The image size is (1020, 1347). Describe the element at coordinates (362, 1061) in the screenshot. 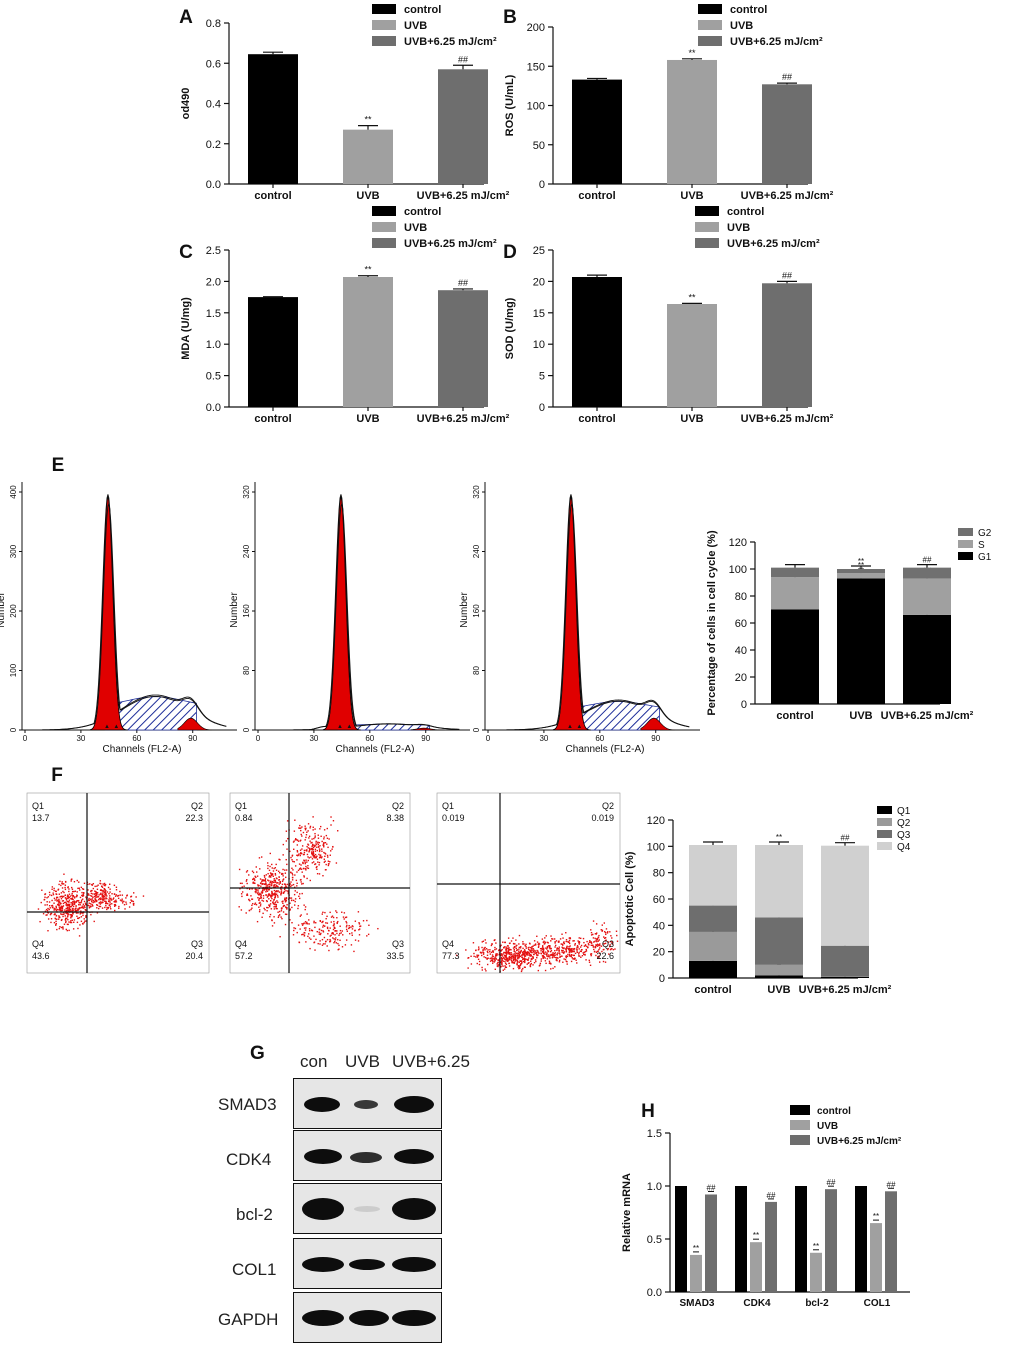

I see `blot-col-uvb: UVB` at that location.